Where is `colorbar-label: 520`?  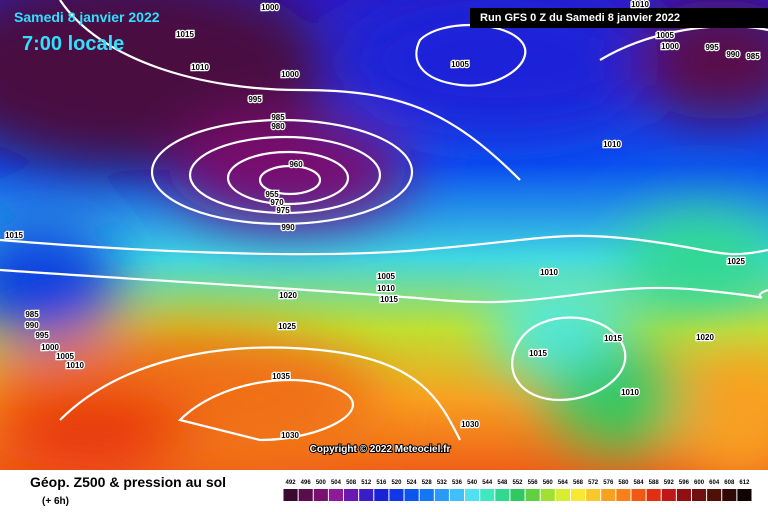 colorbar-label: 520 is located at coordinates (396, 483).